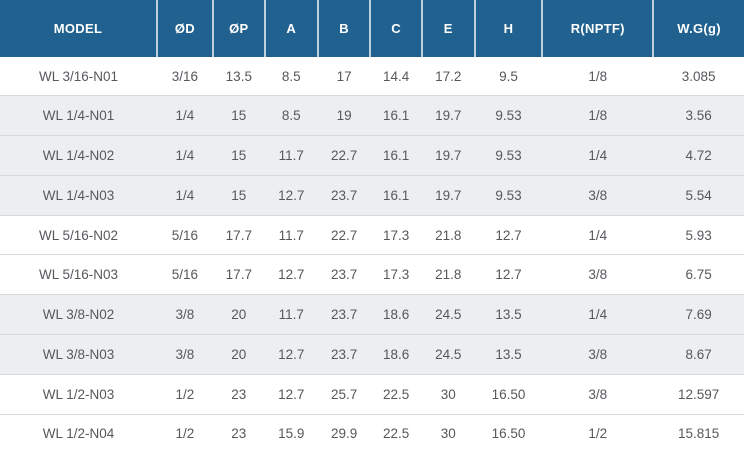 The height and width of the screenshot is (453, 744). I want to click on header-cell-w-g-g: W.G(g), so click(698, 28).